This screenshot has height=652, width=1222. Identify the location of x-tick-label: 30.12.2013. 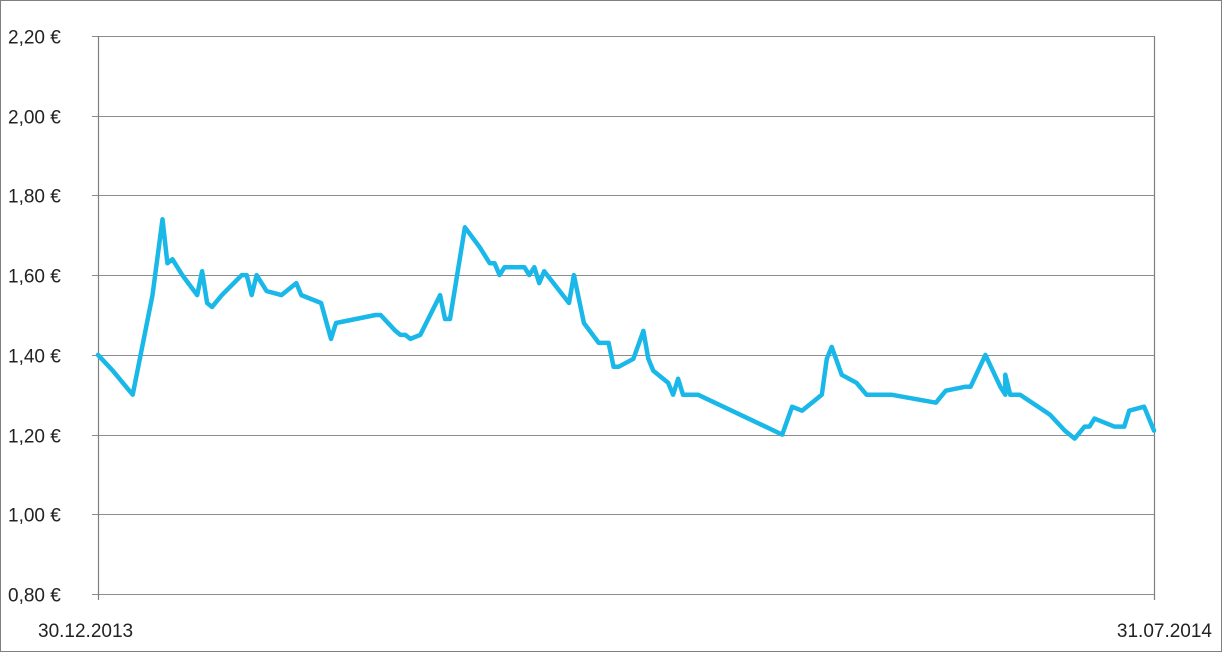
(85, 631).